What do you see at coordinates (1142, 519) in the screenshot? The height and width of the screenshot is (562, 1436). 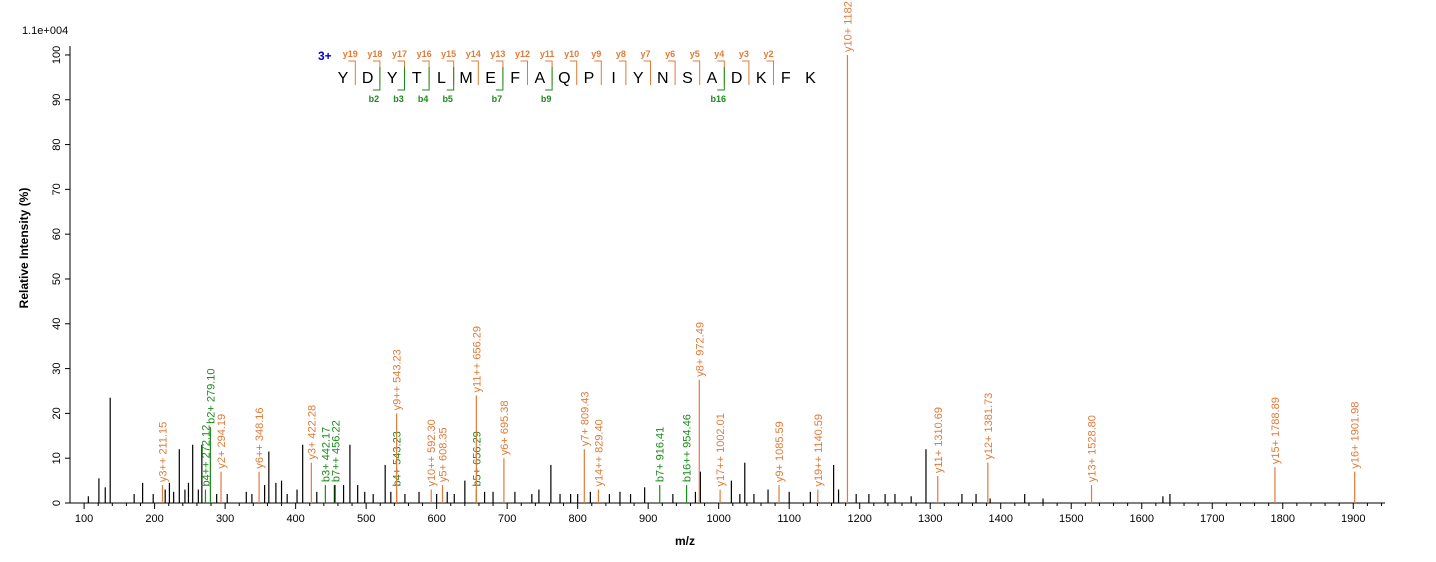 I see `x-tick-label: 1600` at bounding box center [1142, 519].